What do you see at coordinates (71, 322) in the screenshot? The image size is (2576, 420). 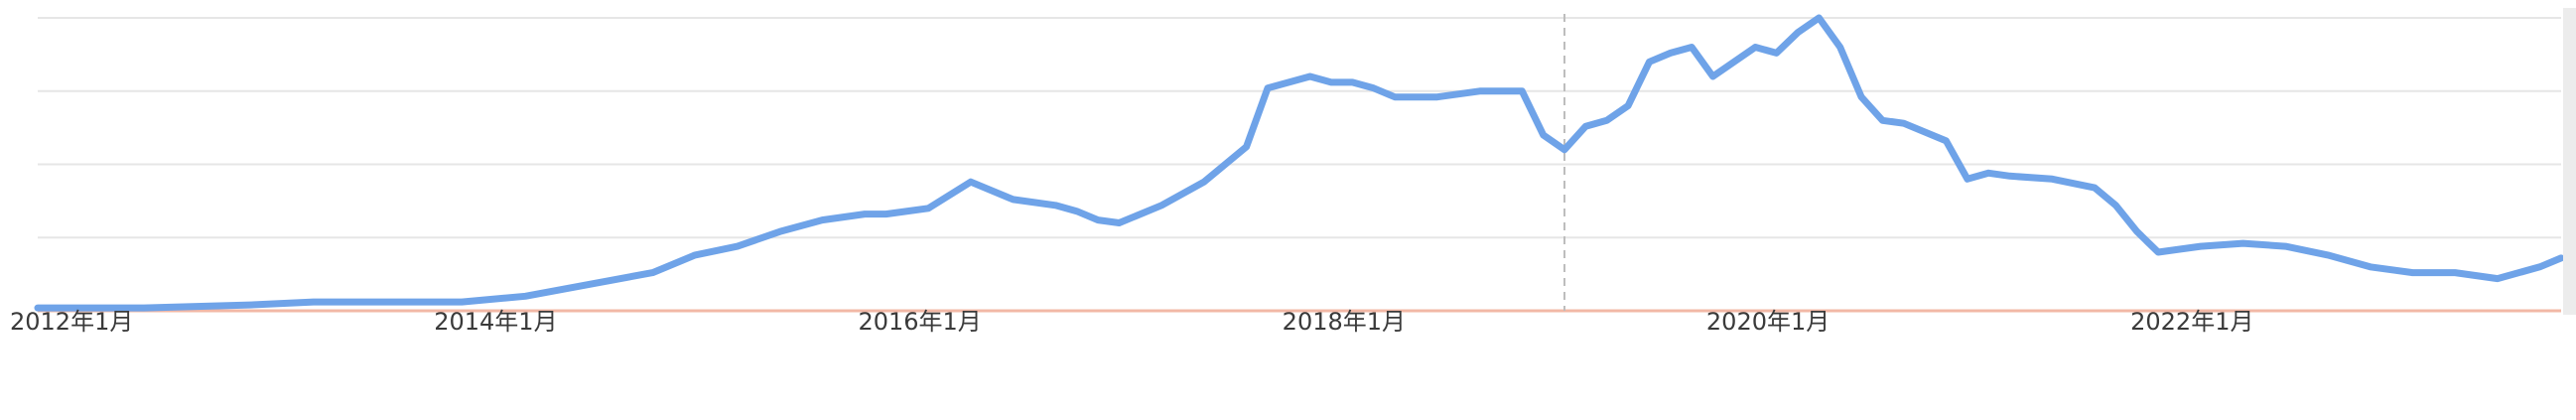 I see `x-tick-label: 2012年1月` at bounding box center [71, 322].